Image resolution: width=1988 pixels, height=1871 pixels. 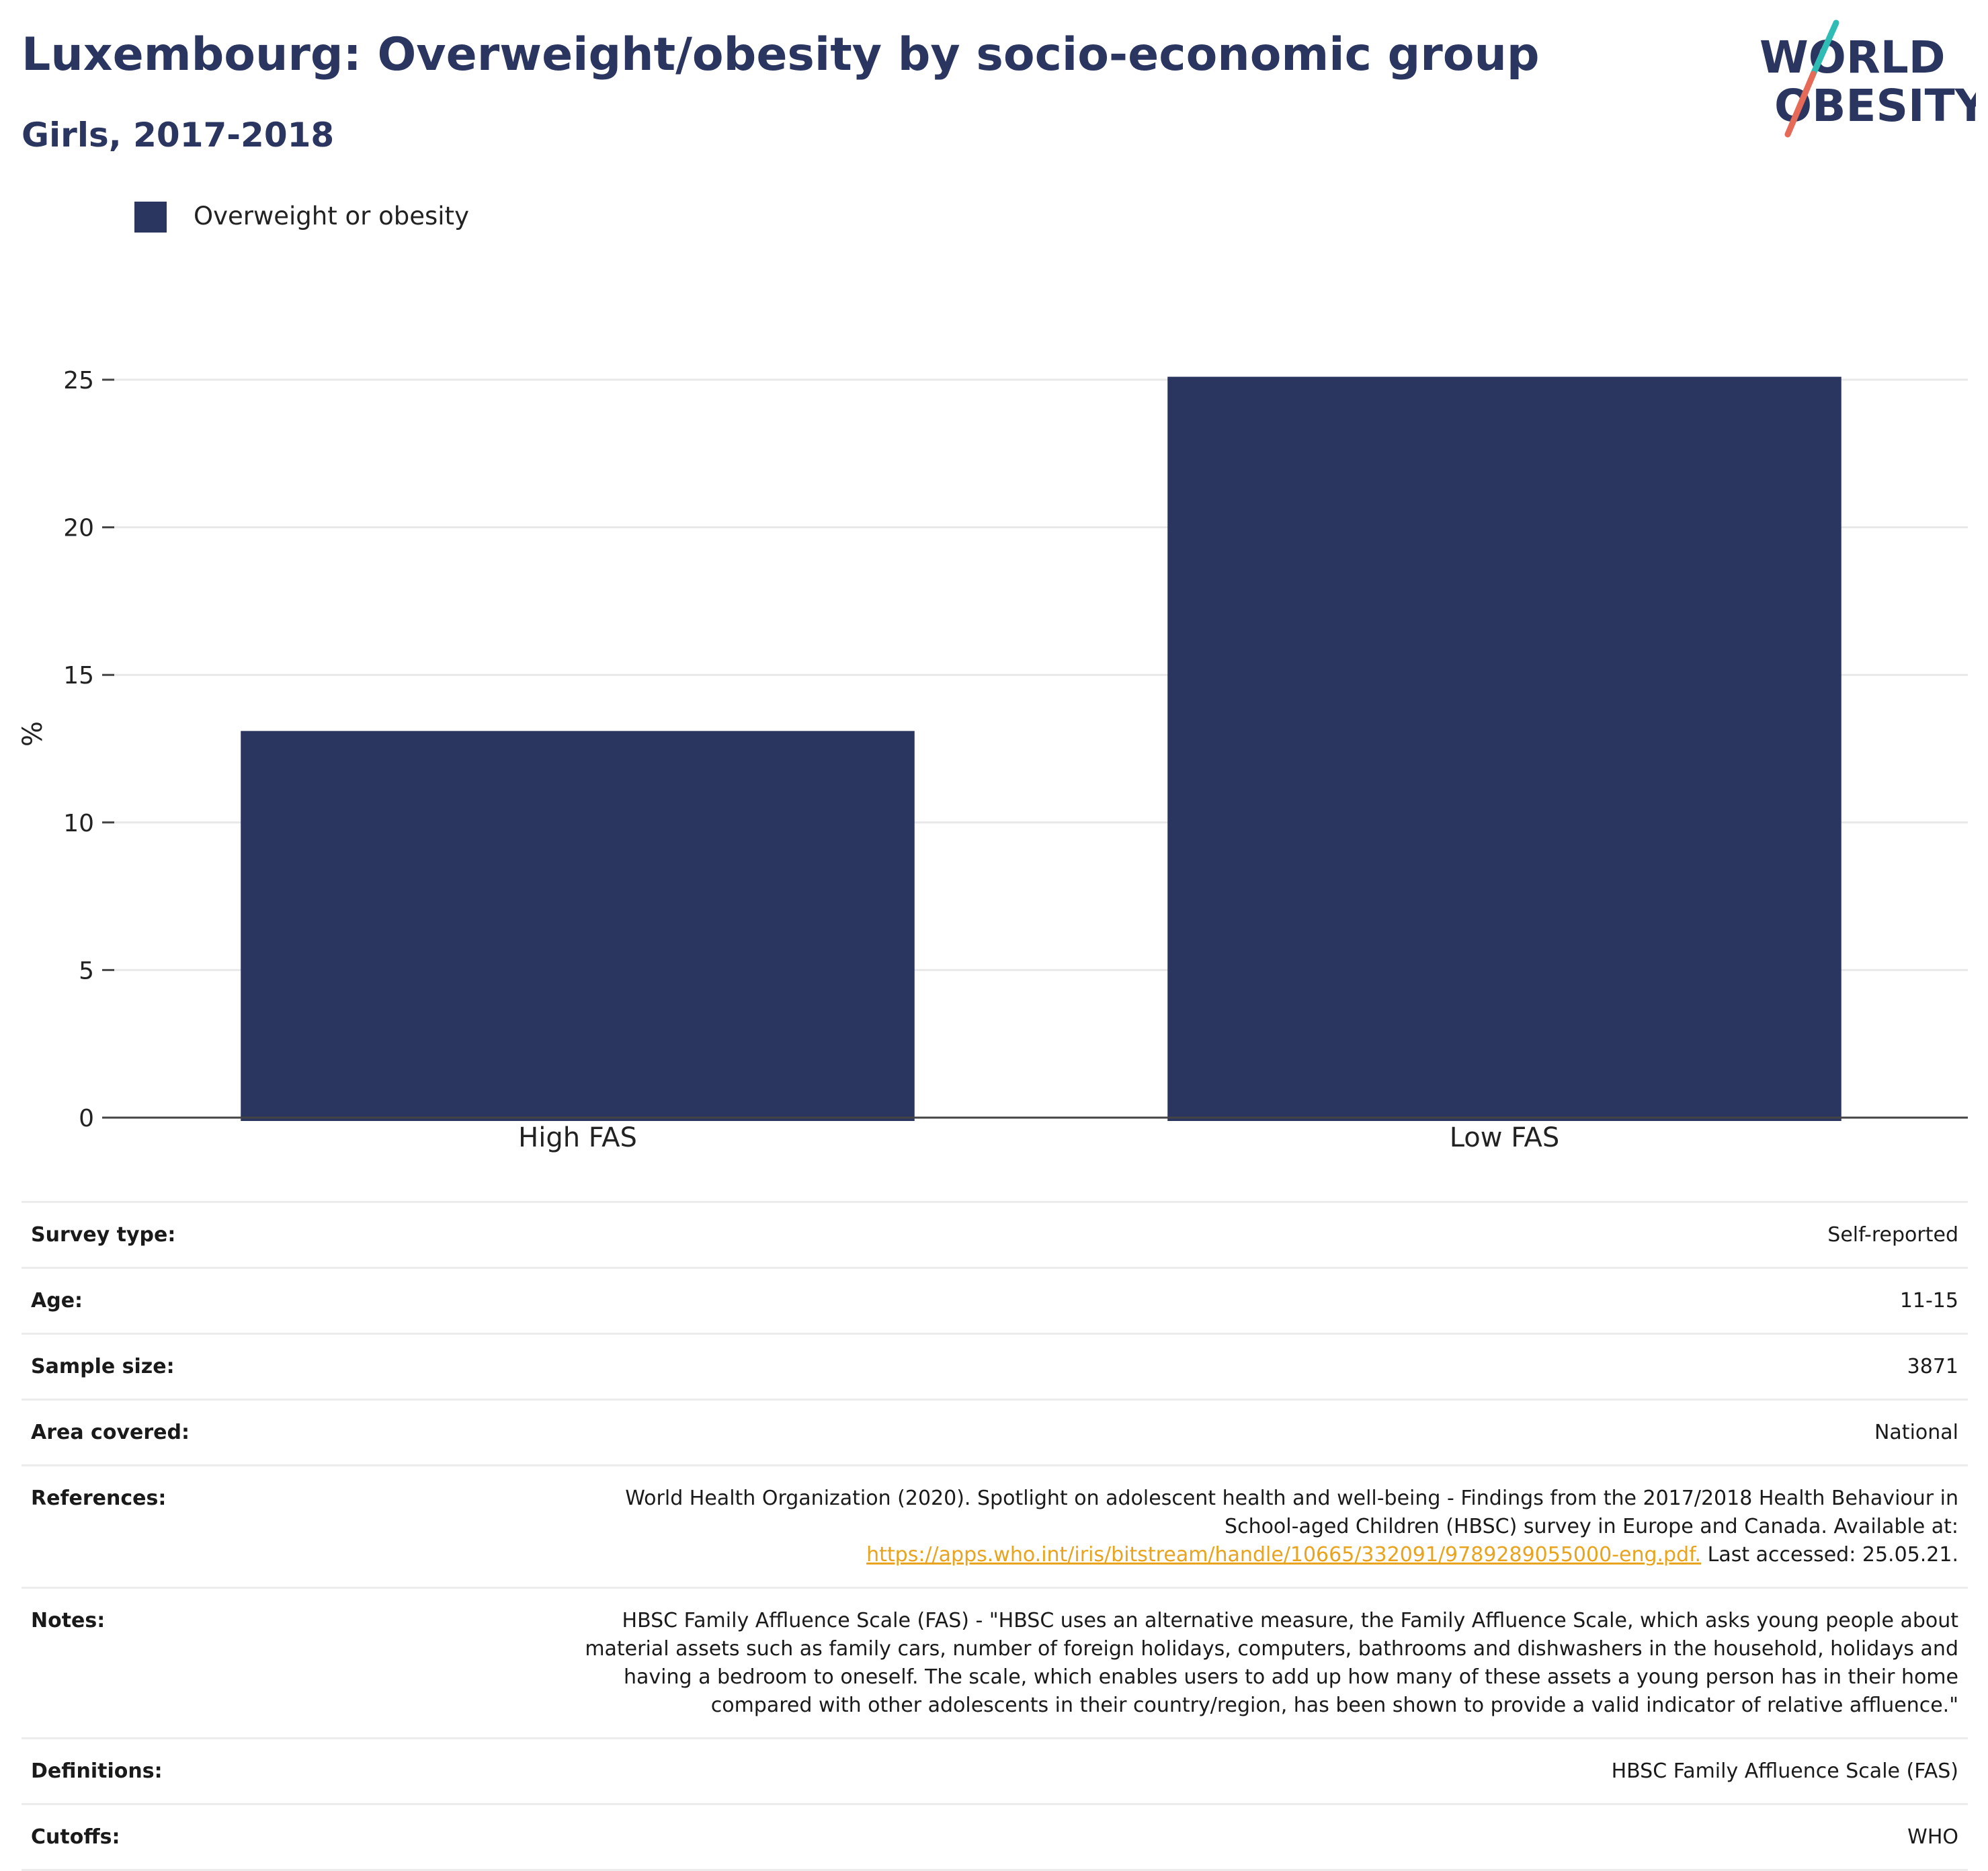 I want to click on meta-key: Cutoffs:, so click(x=206, y=1837).